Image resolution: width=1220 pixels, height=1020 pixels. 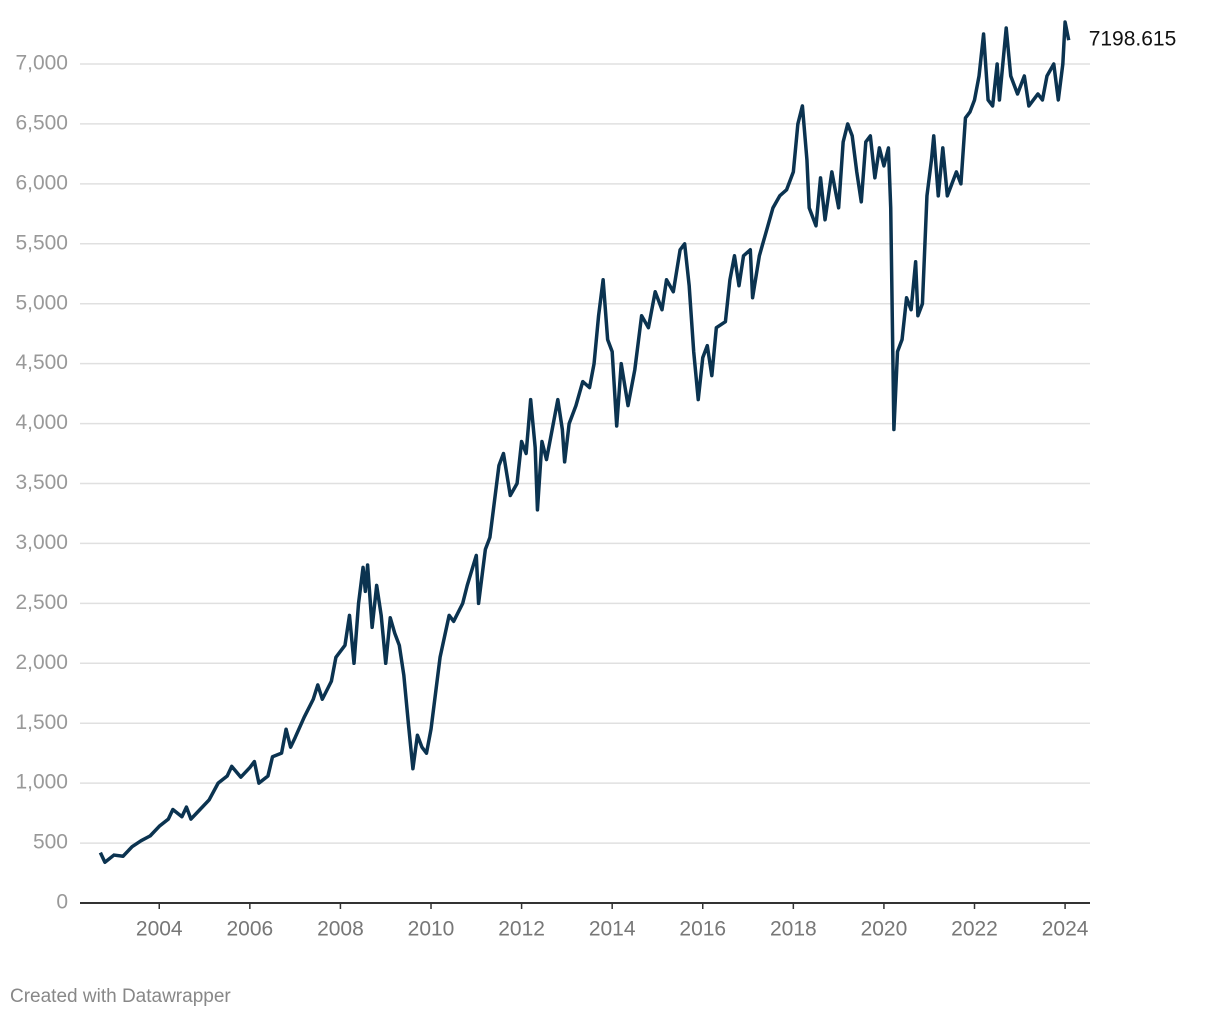 I want to click on y-tick-label: 6,000, so click(x=41, y=182).